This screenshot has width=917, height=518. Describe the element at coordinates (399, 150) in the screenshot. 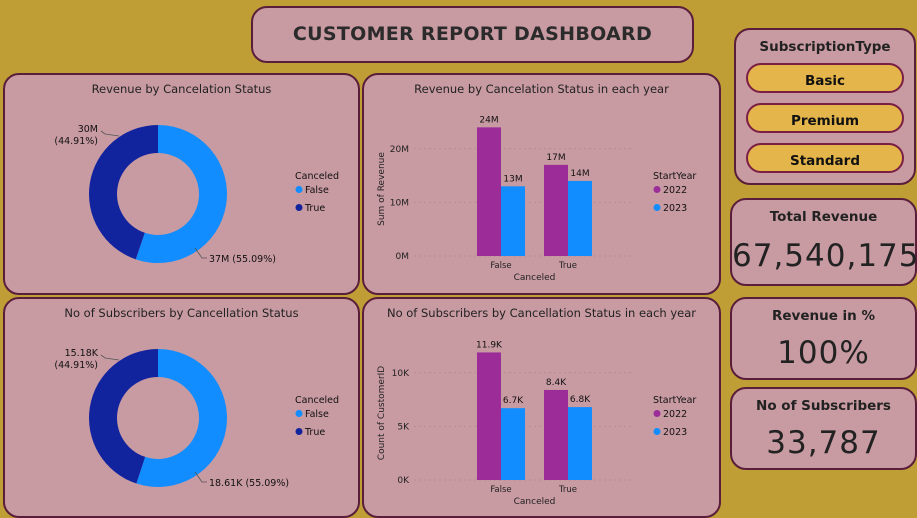

I see `y-tick-label: 20M` at that location.